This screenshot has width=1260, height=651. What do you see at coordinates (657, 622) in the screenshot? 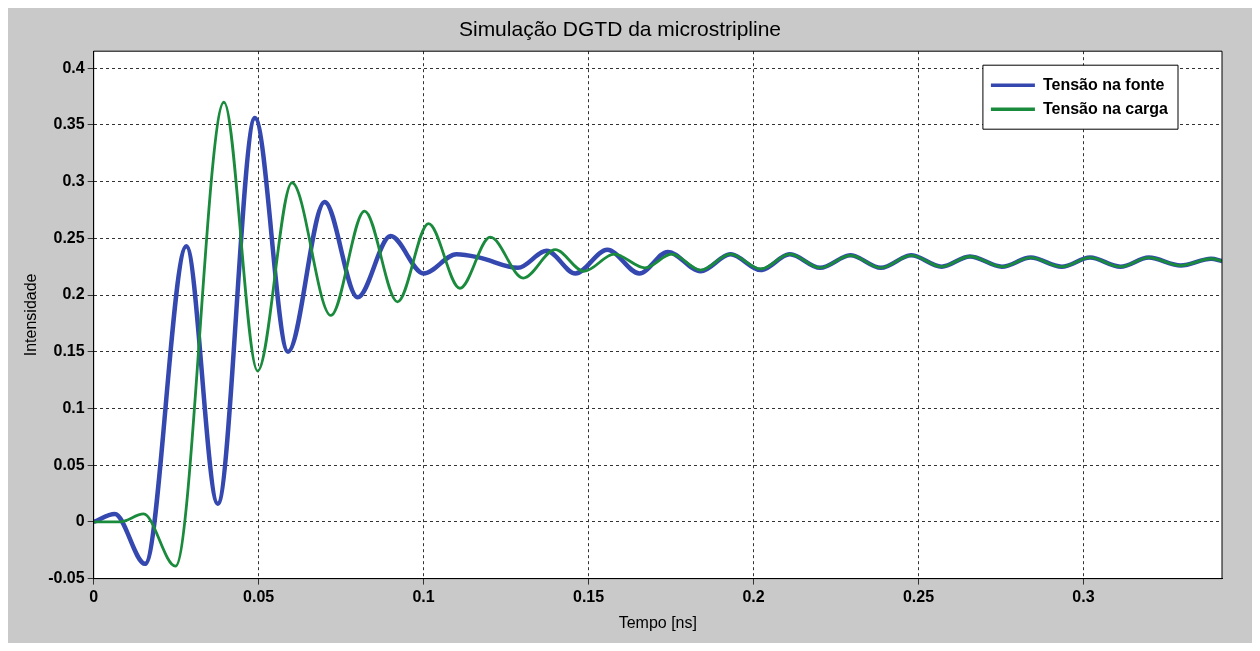
I see `x-axis-title: Tempo [ns]` at bounding box center [657, 622].